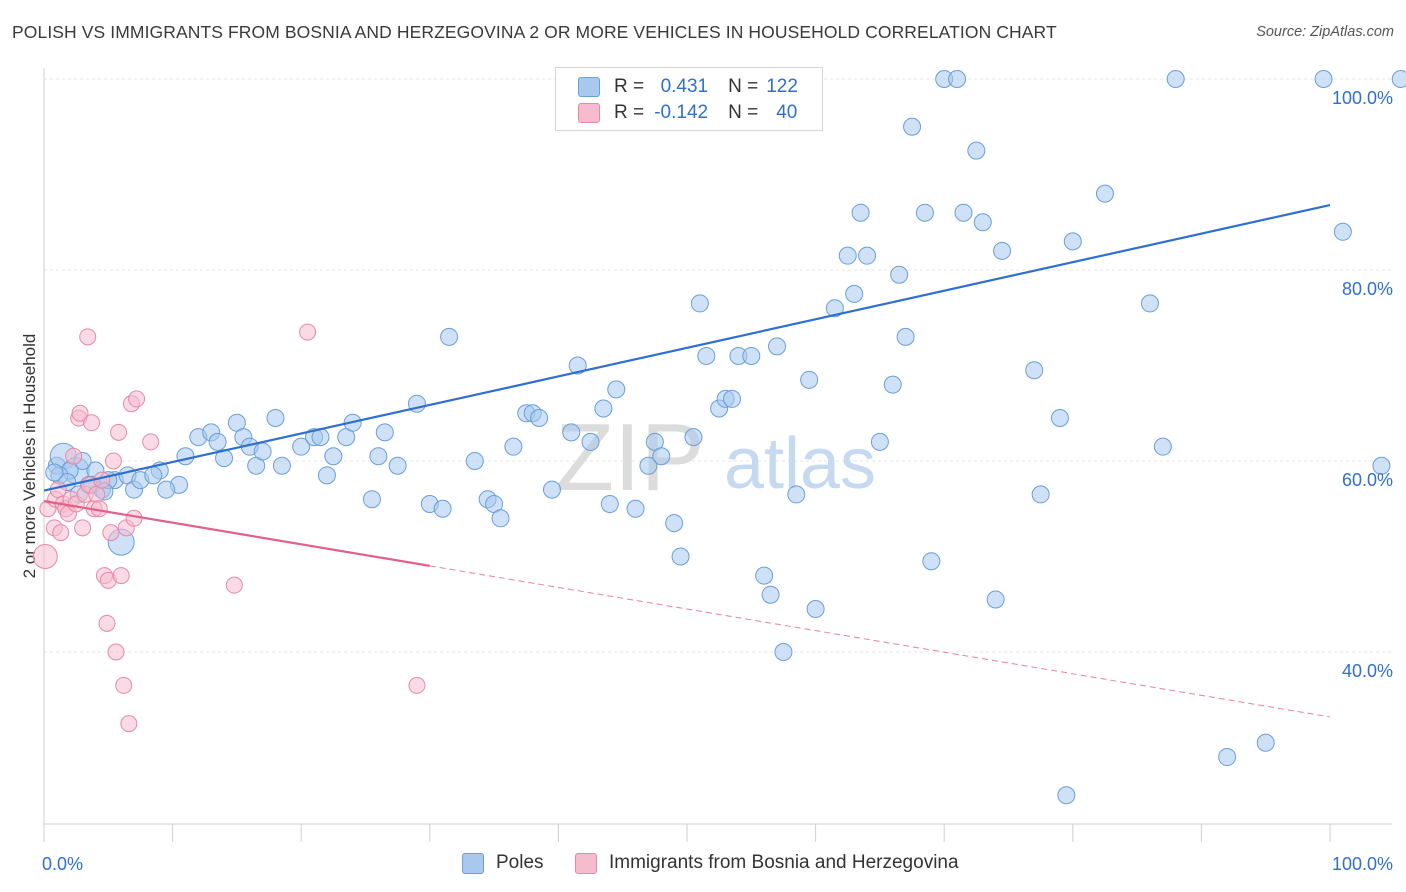 The width and height of the screenshot is (1406, 892). I want to click on stats-row-poles: R = 0.431 N = 122, so click(688, 87).